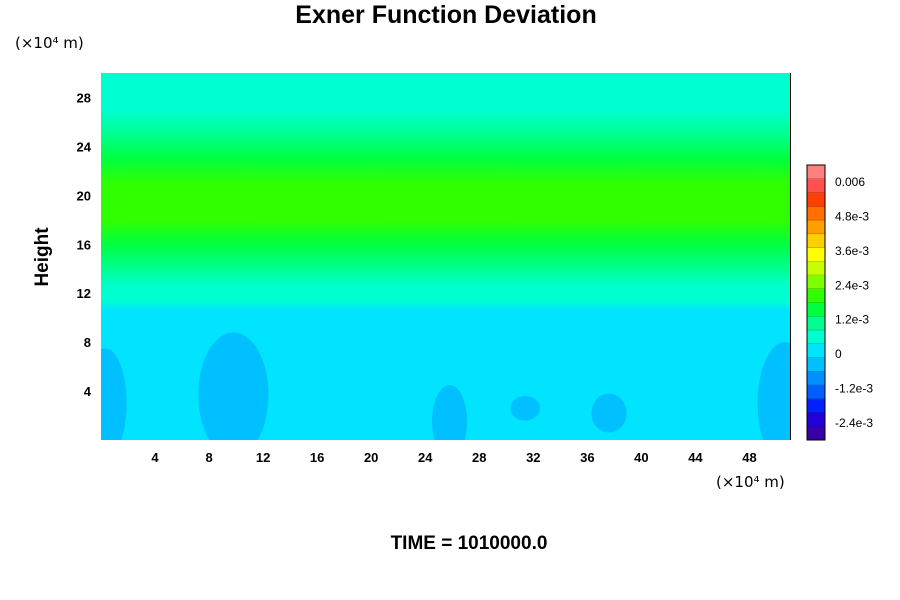  What do you see at coordinates (49, 43) in the screenshot?
I see `y-axis-unit: (×10⁴ m)` at bounding box center [49, 43].